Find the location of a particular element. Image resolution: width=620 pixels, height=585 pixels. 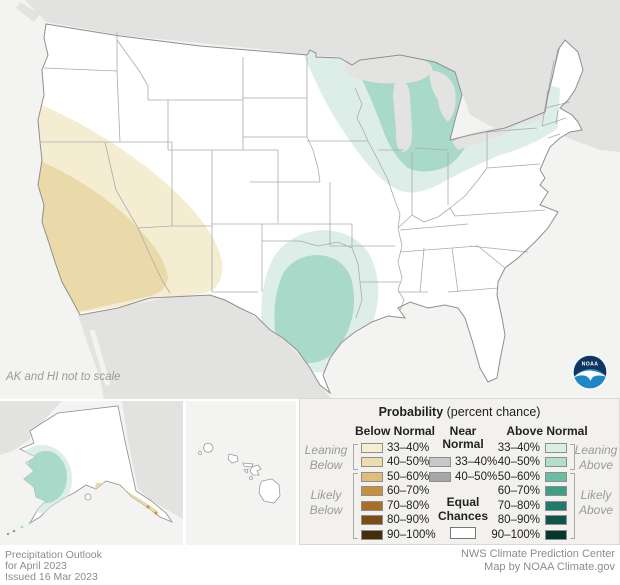

map-note: AK and HI not to scale is located at coordinates (63, 377).